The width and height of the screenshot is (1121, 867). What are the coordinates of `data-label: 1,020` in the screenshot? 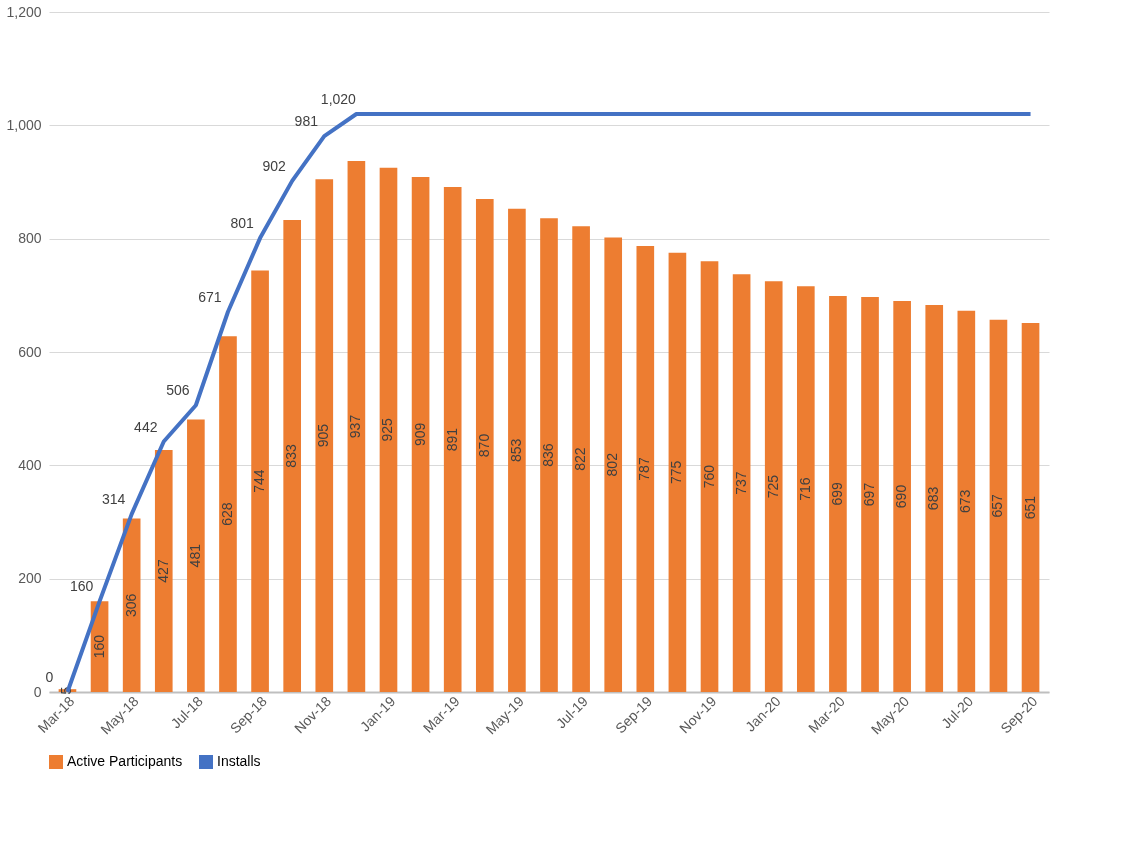 It's located at (338, 99).